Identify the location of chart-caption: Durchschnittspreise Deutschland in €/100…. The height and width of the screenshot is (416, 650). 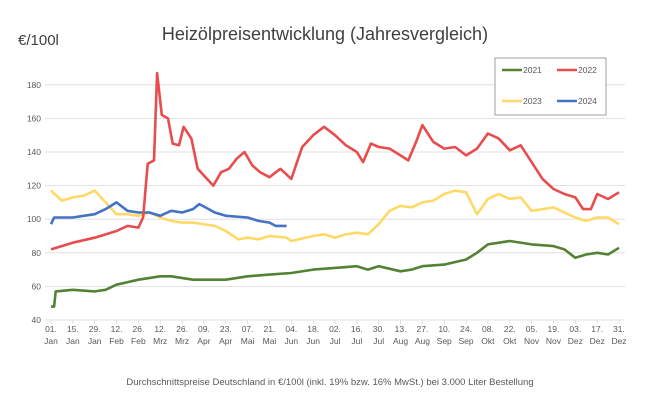
(329, 382).